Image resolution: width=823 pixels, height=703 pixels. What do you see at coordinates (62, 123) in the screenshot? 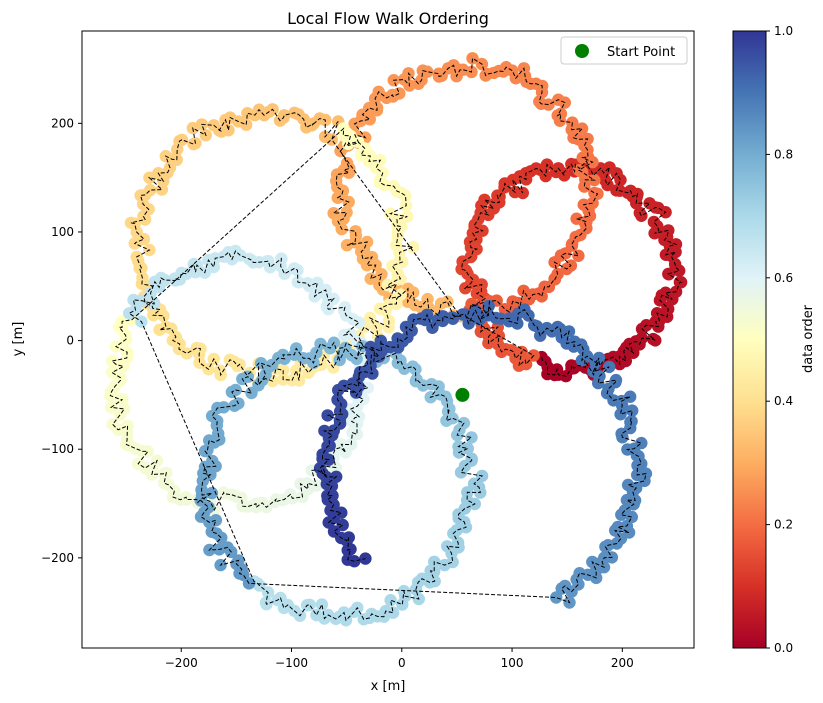
I see `y-tick-label: 200` at bounding box center [62, 123].